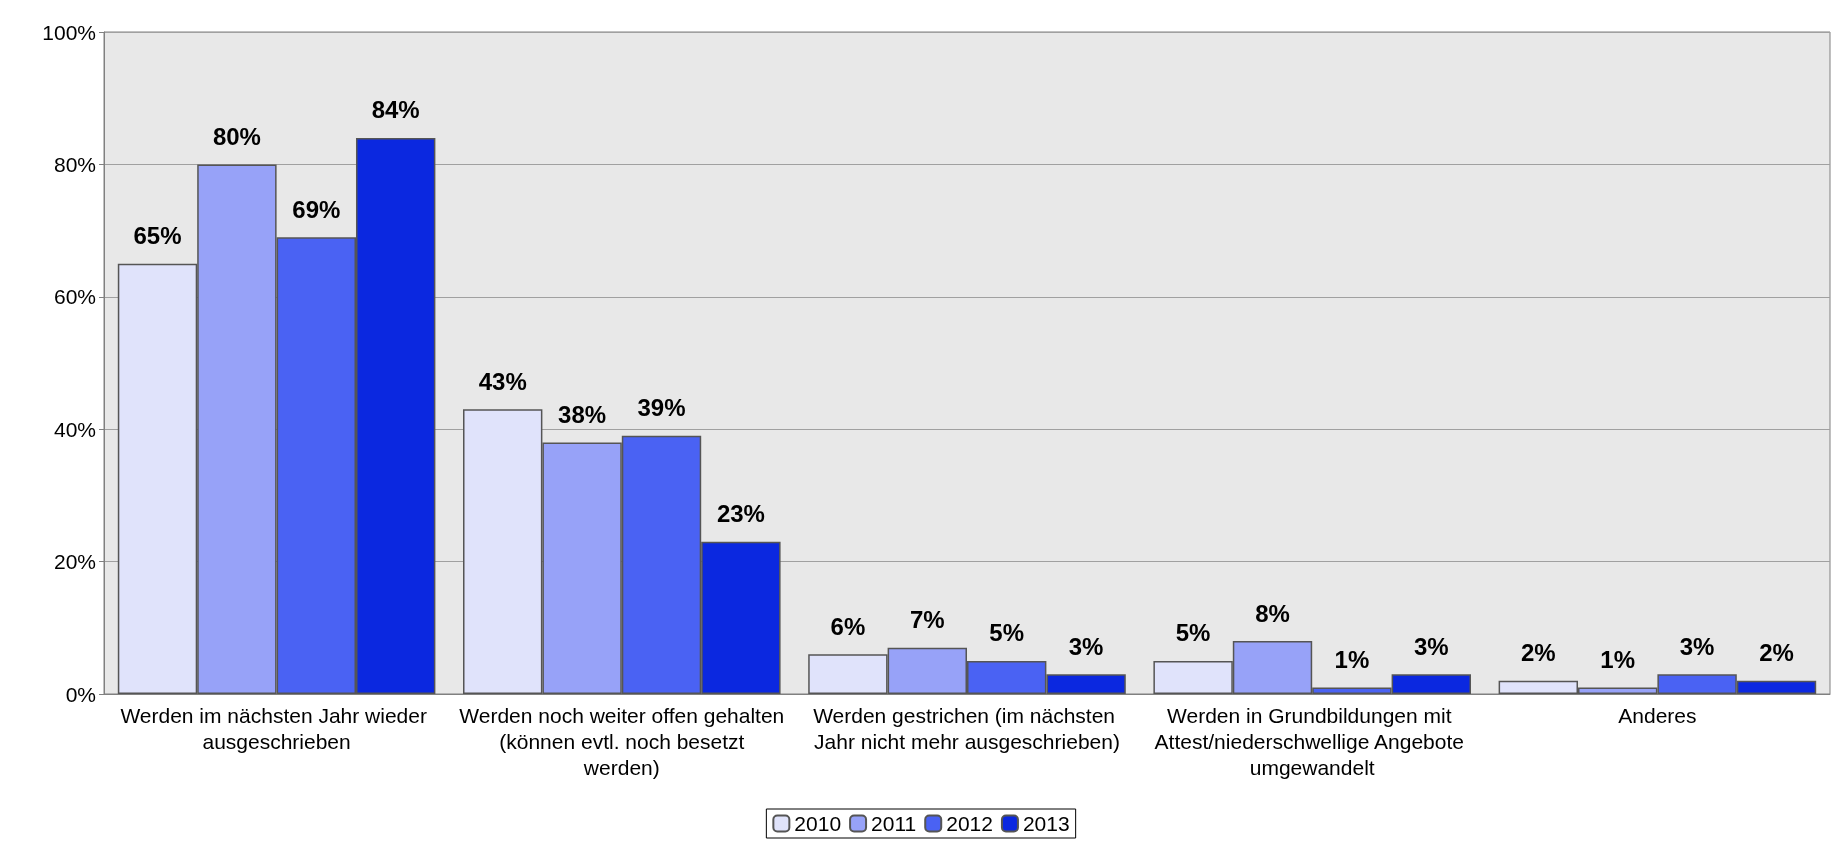 This screenshot has height=850, width=1842. I want to click on data-label: 69%, so click(316, 209).